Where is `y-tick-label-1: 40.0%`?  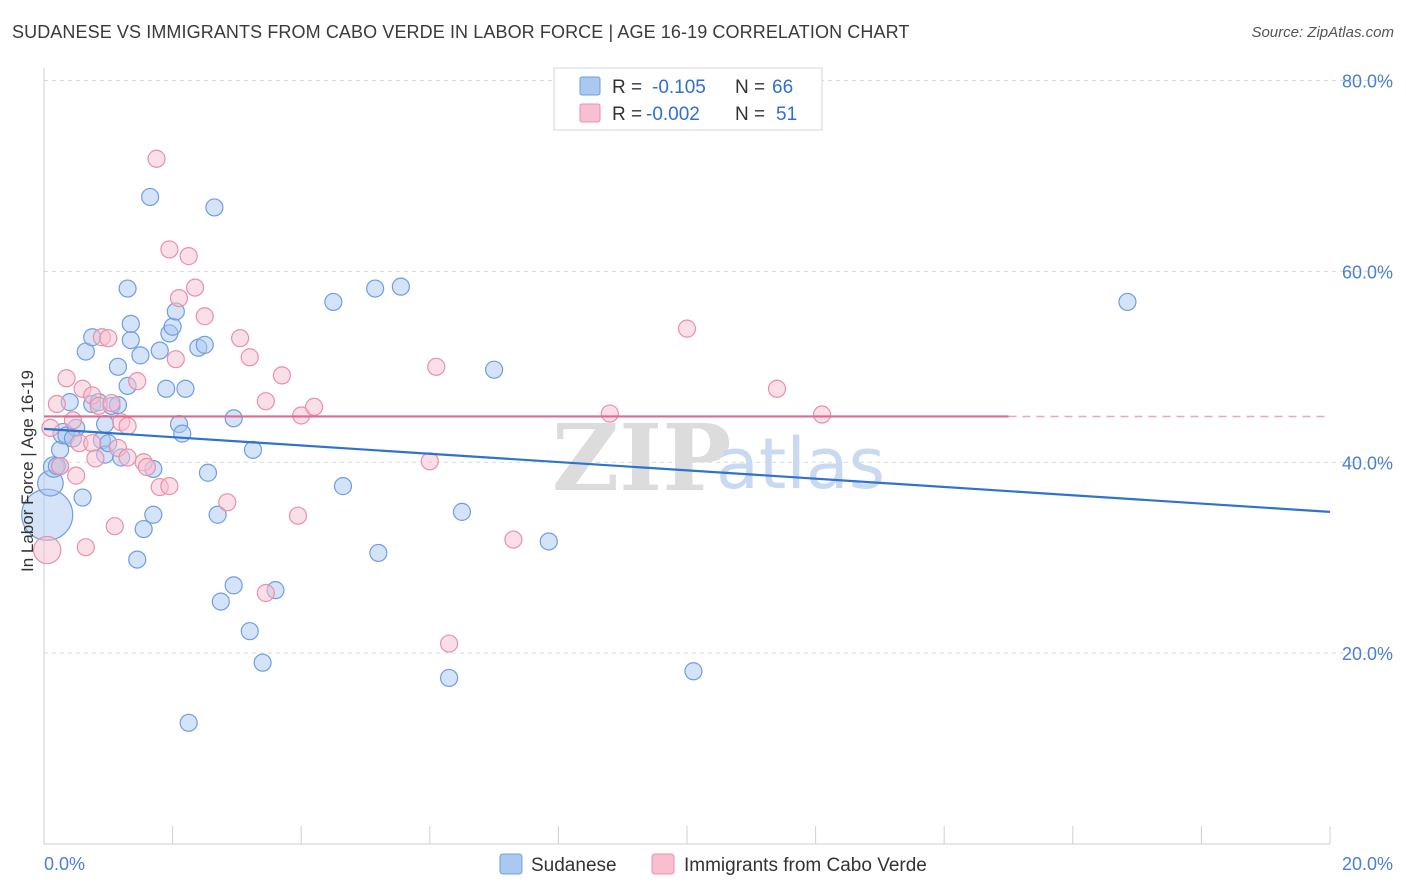
y-tick-label-1: 40.0% is located at coordinates (1367, 463).